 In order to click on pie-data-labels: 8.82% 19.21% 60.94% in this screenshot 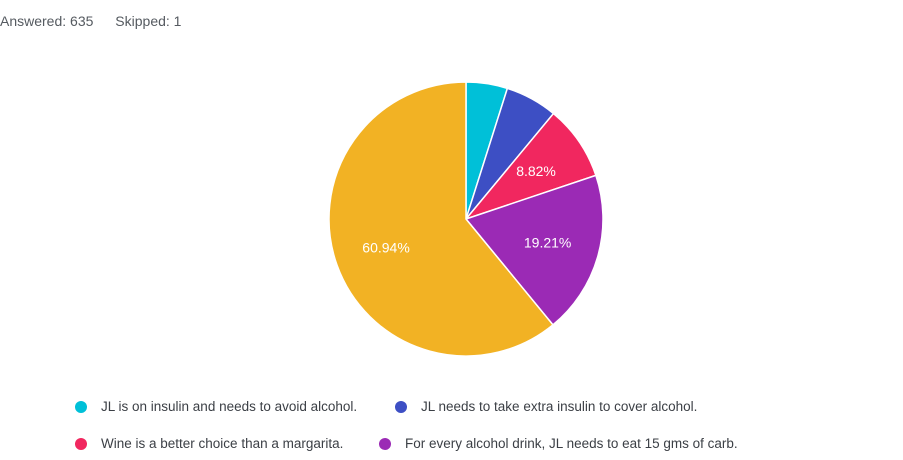, I will do `click(466, 209)`.